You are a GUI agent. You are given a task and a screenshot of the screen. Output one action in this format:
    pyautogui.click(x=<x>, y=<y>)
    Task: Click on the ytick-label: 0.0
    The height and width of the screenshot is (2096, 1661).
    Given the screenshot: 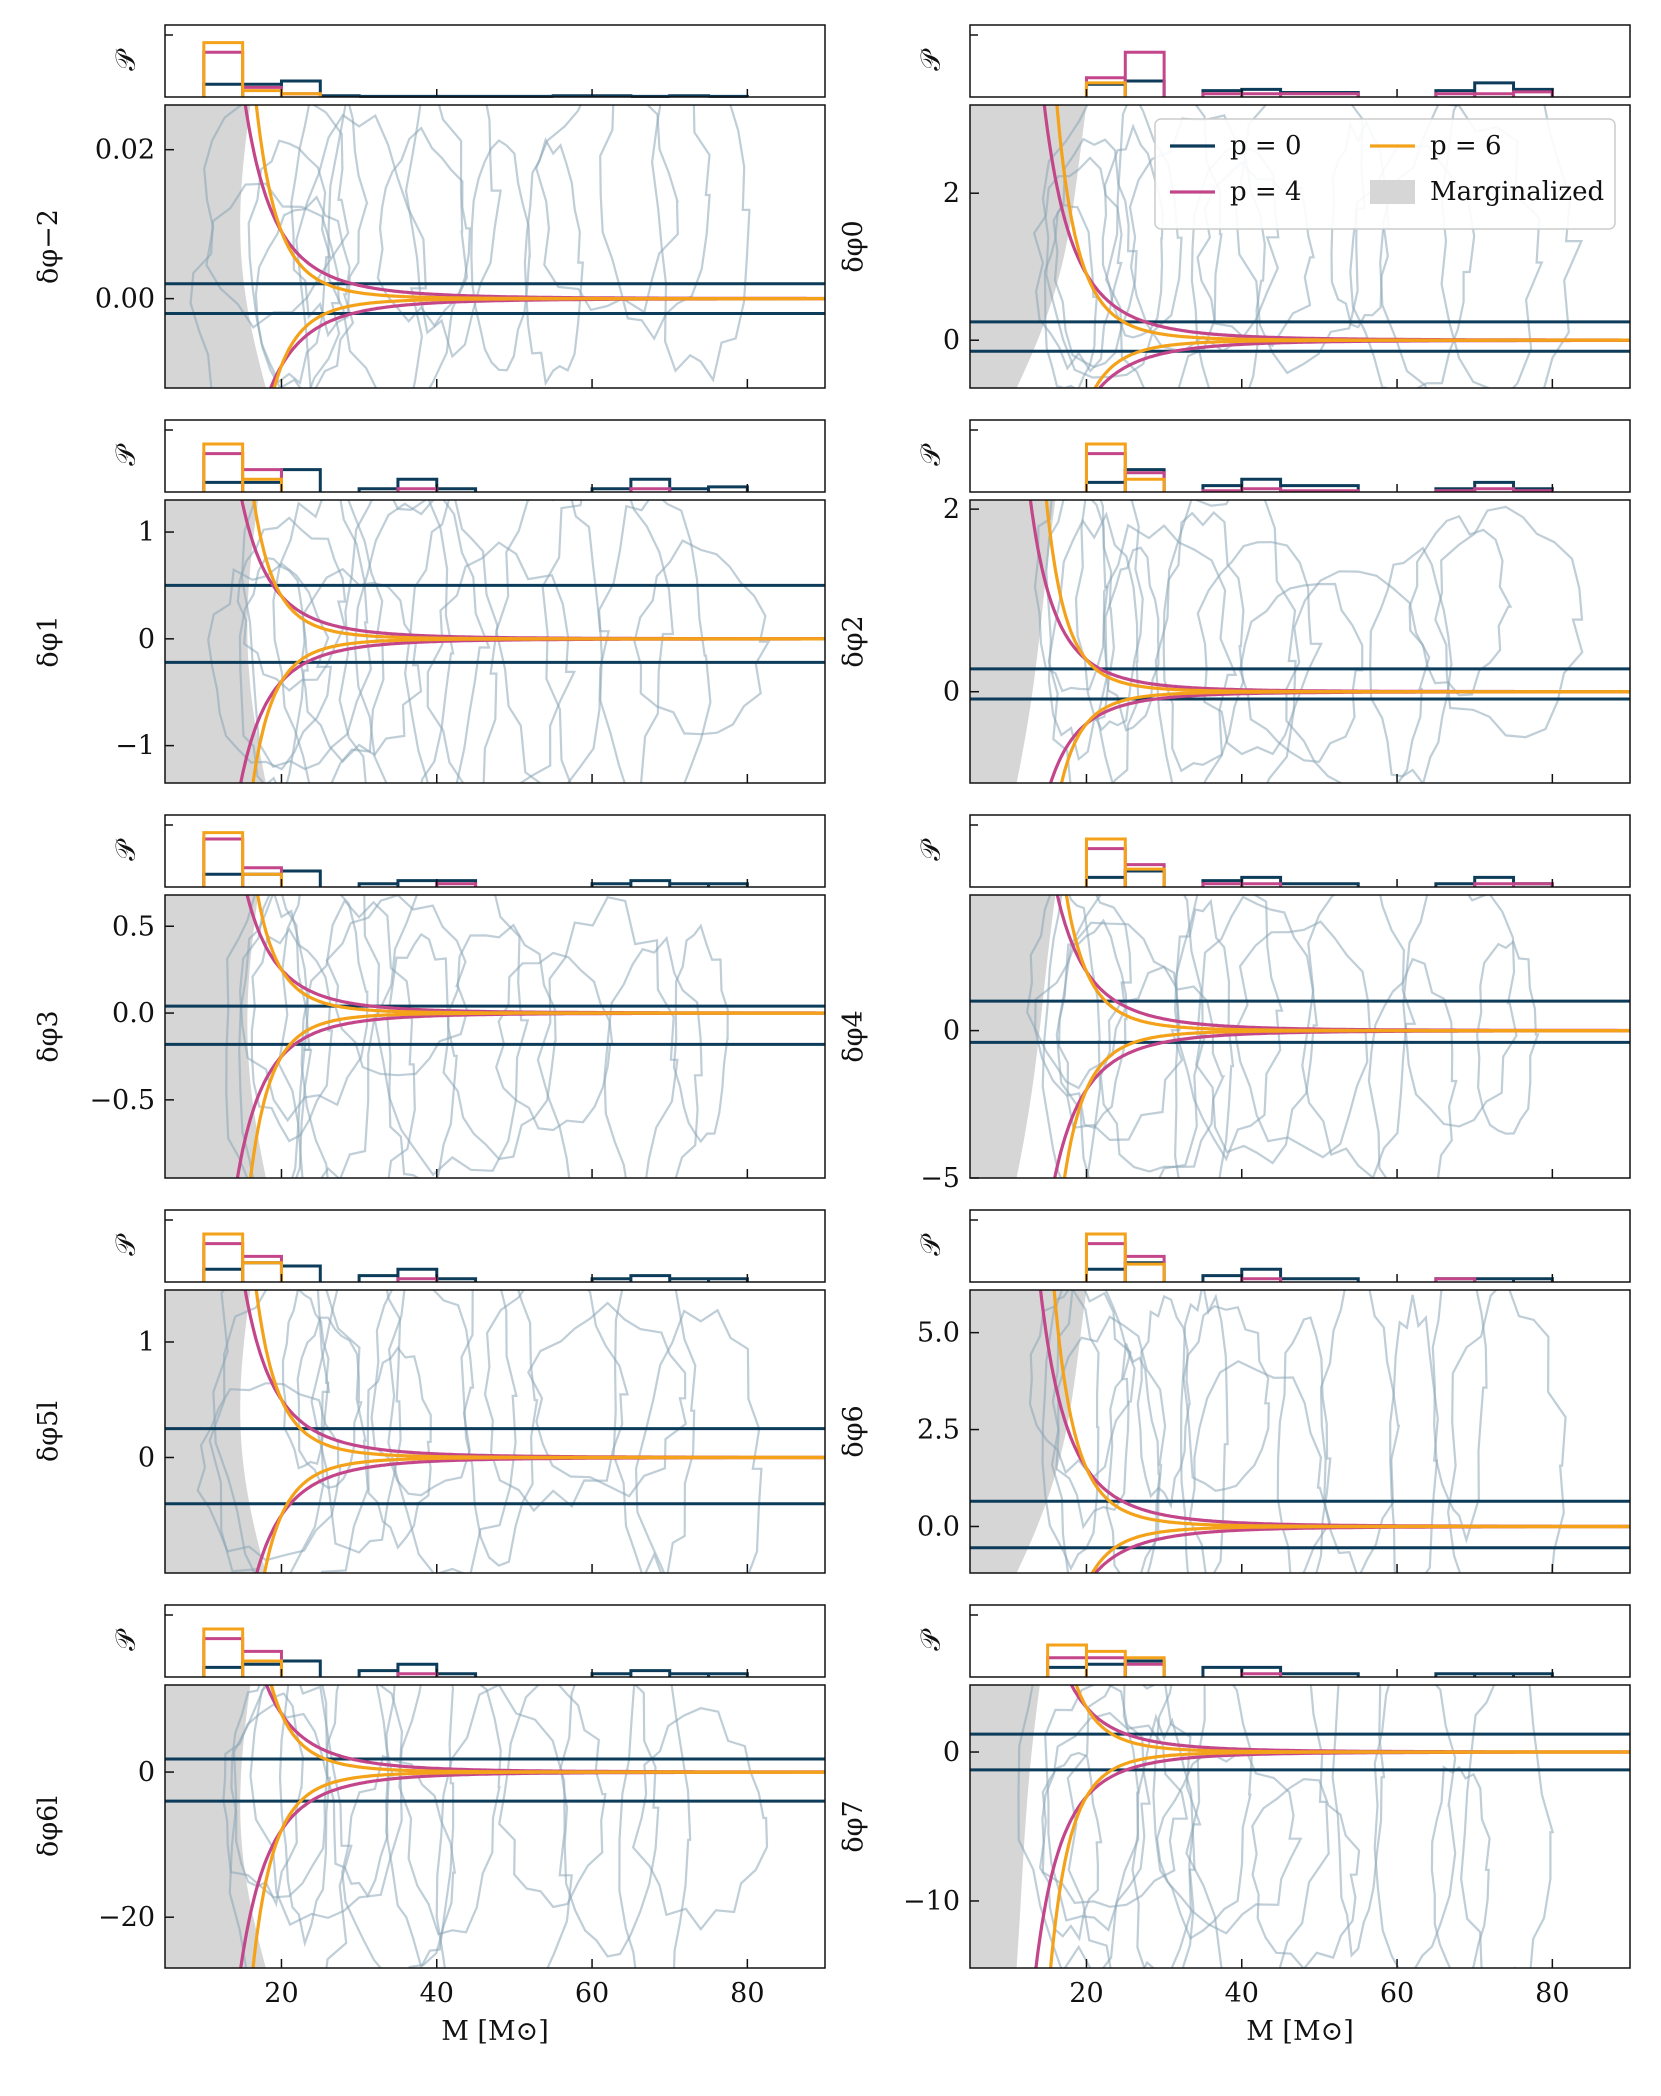 What is the action you would take?
    pyautogui.click(x=133, y=1013)
    